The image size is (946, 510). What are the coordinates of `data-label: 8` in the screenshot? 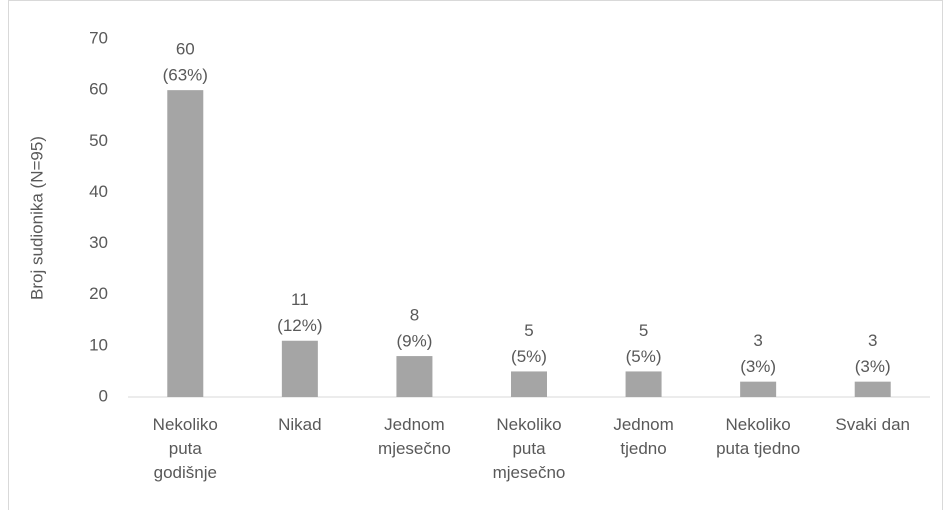 It's located at (414, 315).